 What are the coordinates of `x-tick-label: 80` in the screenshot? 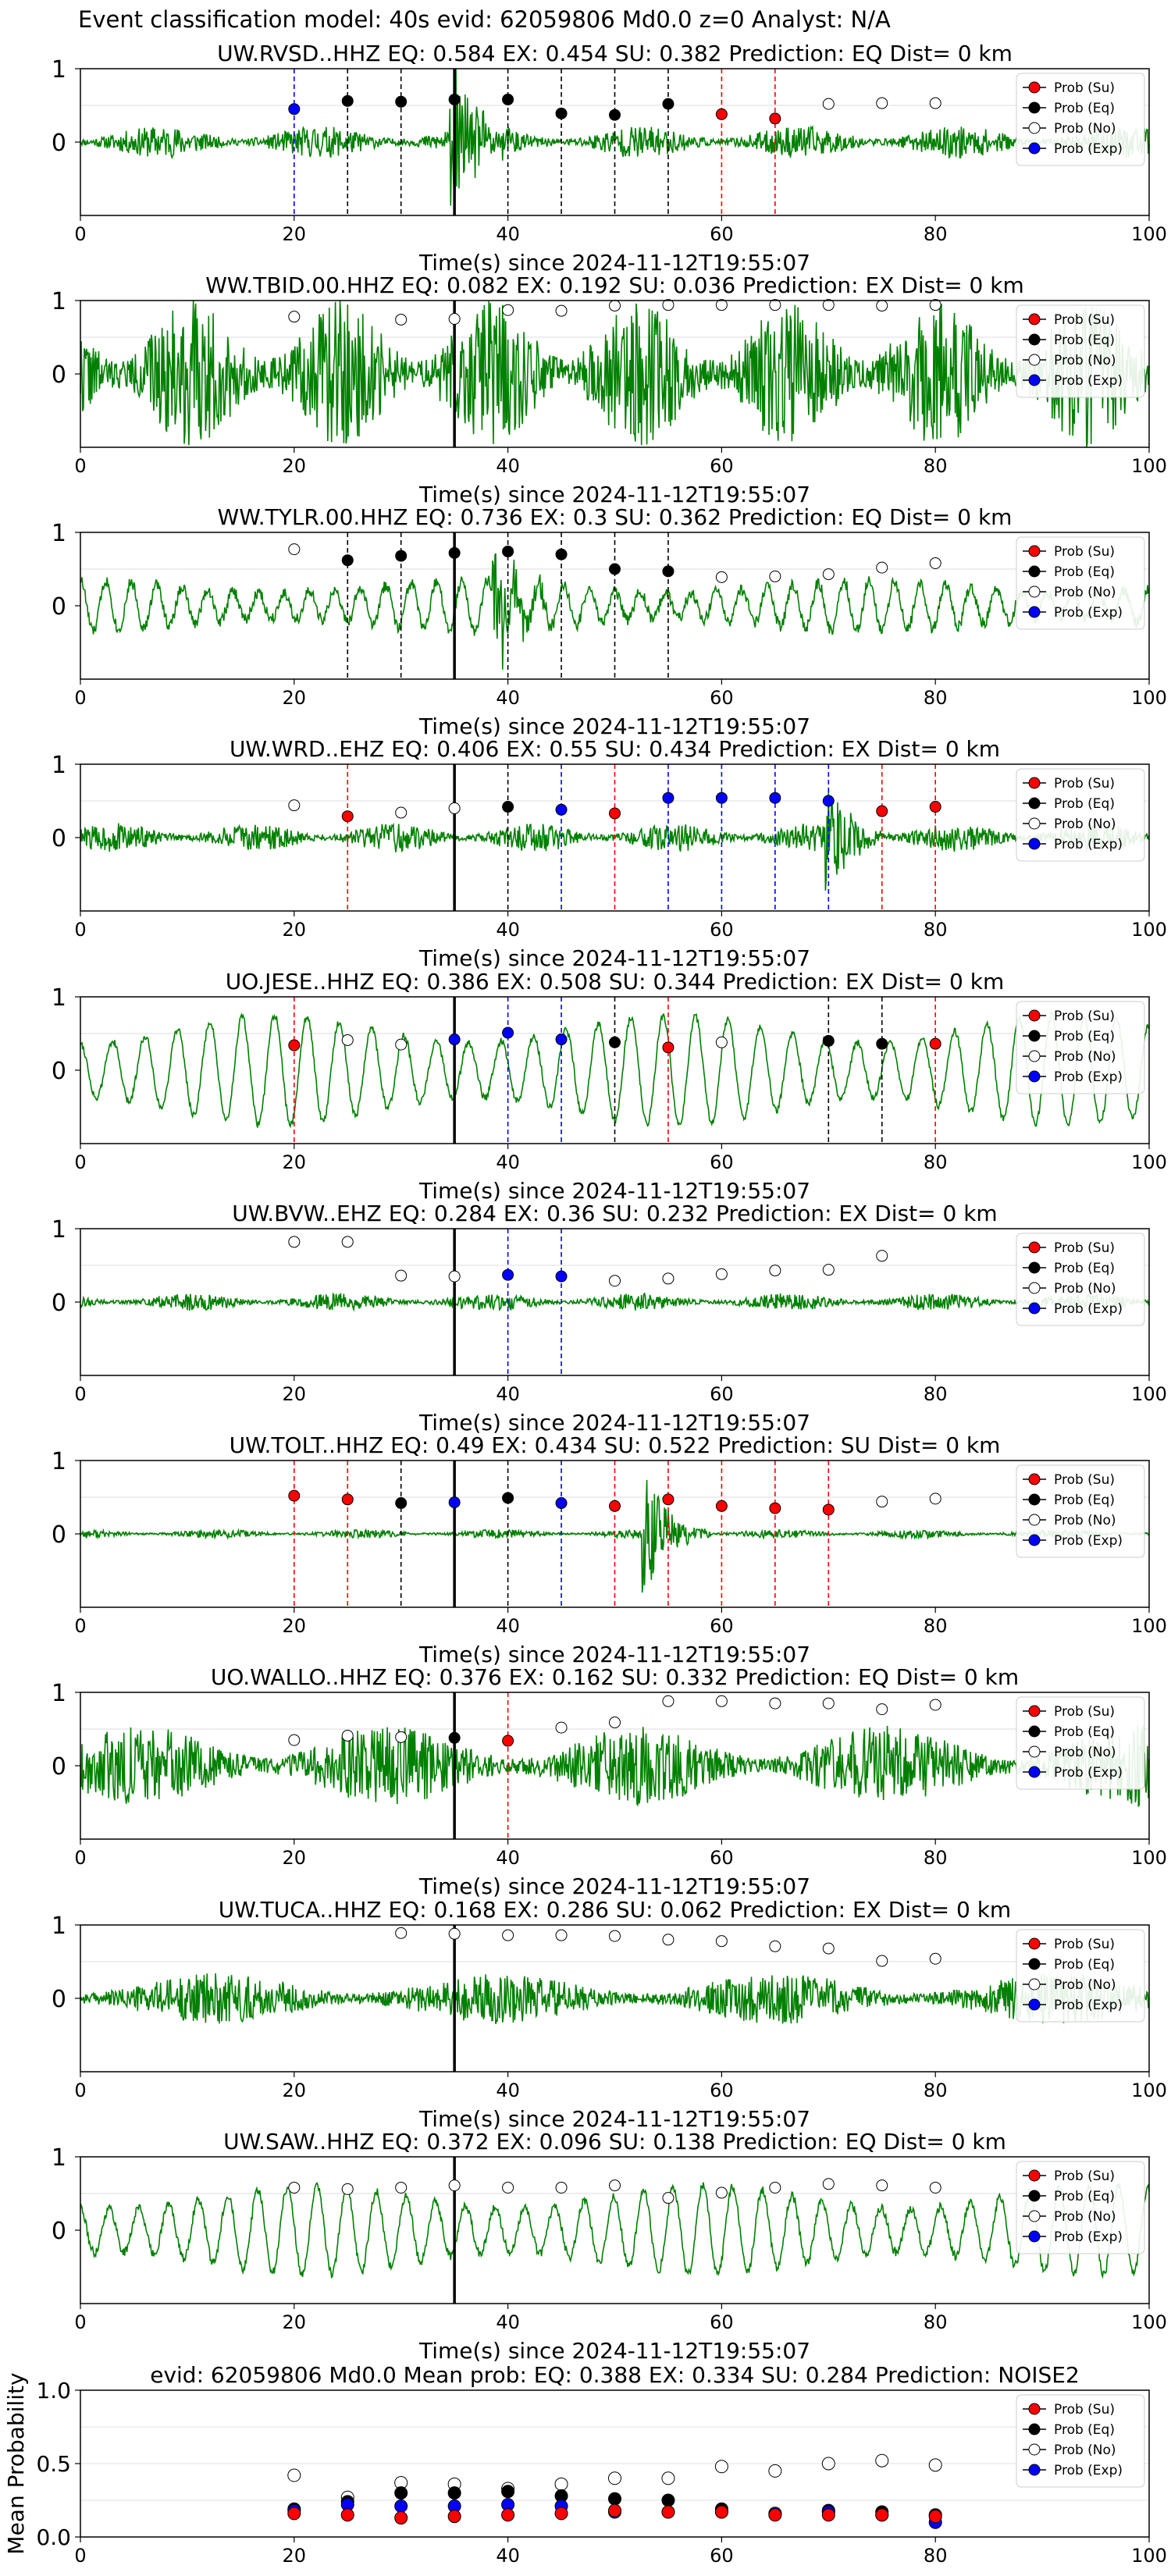 It's located at (936, 698).